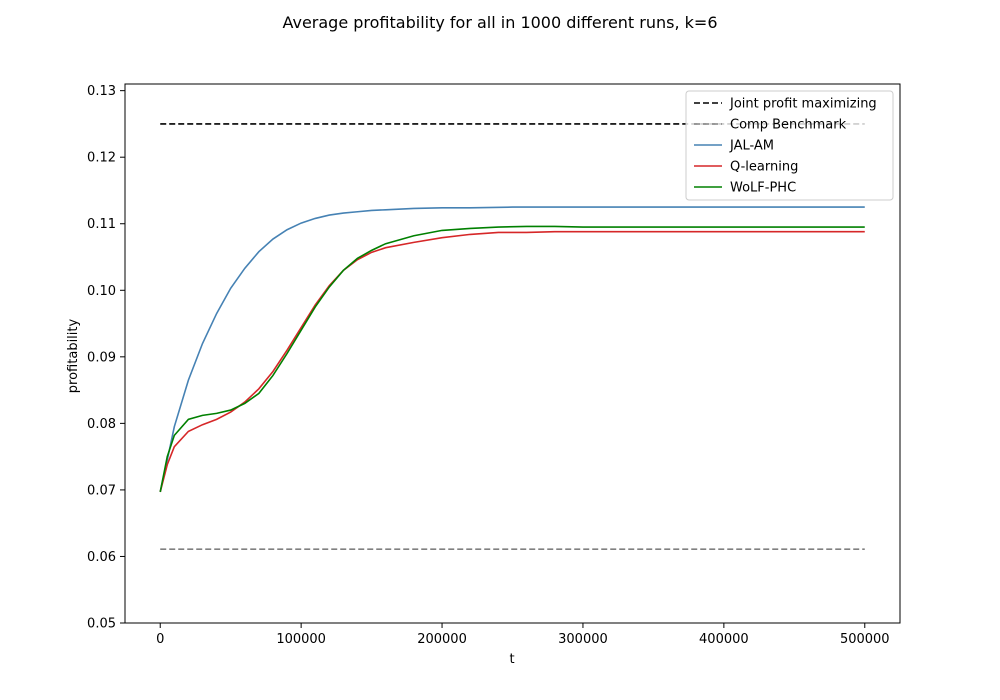  I want to click on x-tick-label: 0, so click(160, 639).